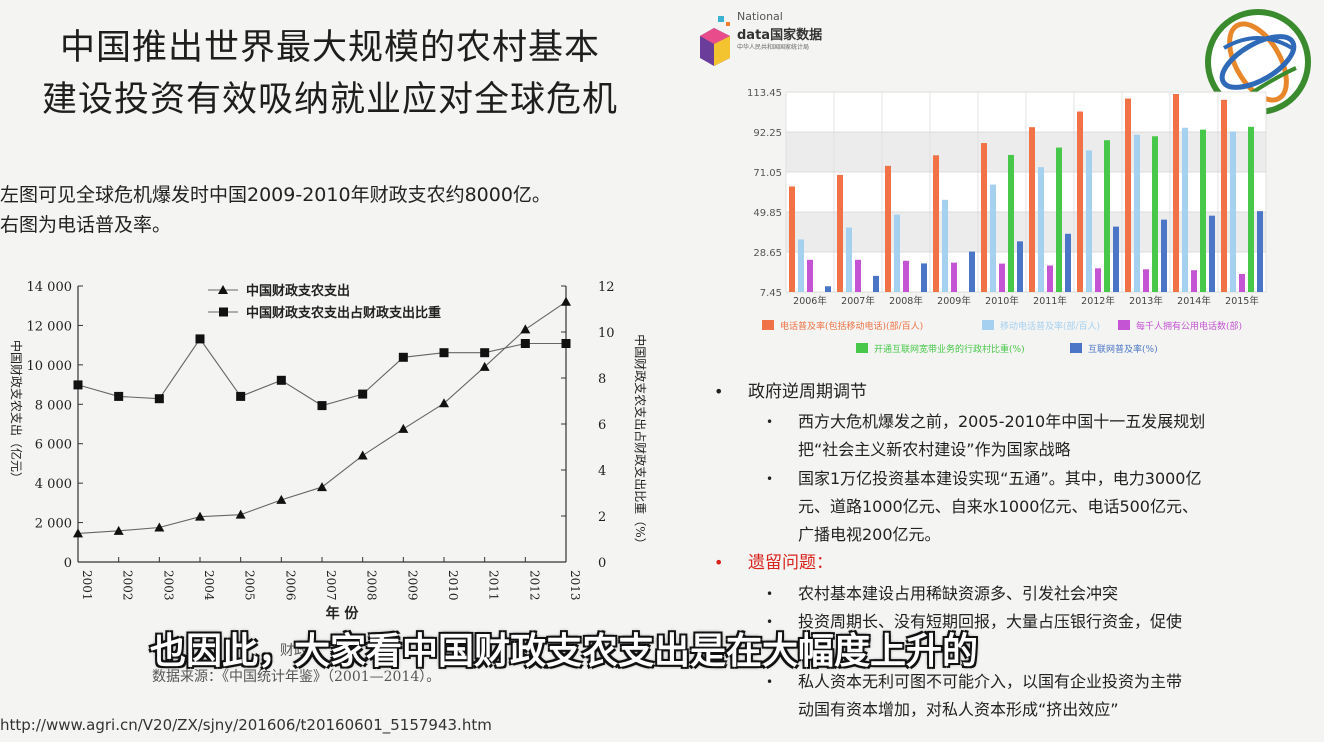 The image size is (1324, 742). What do you see at coordinates (606, 287) in the screenshot?
I see `y2-tick-label: 12` at bounding box center [606, 287].